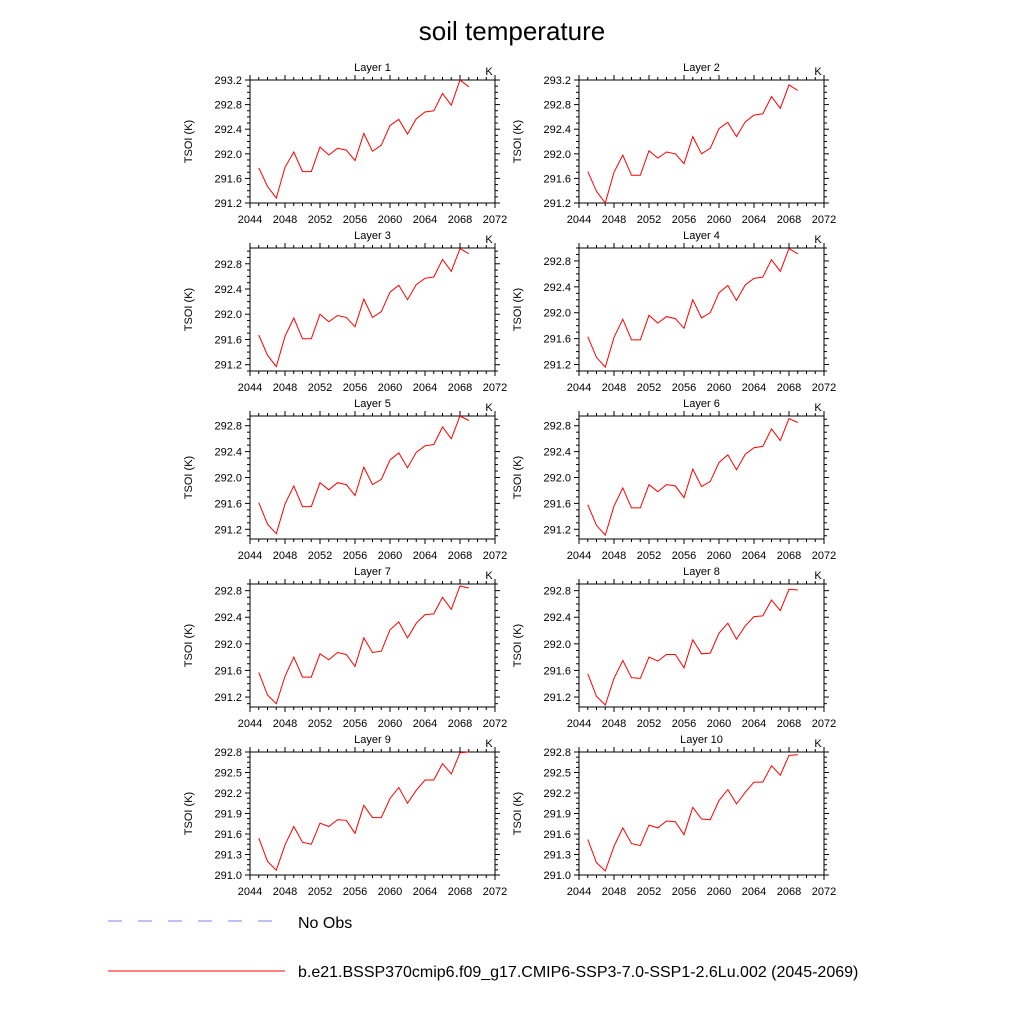  What do you see at coordinates (557, 794) in the screenshot?
I see `y-tick-label: 292.2` at bounding box center [557, 794].